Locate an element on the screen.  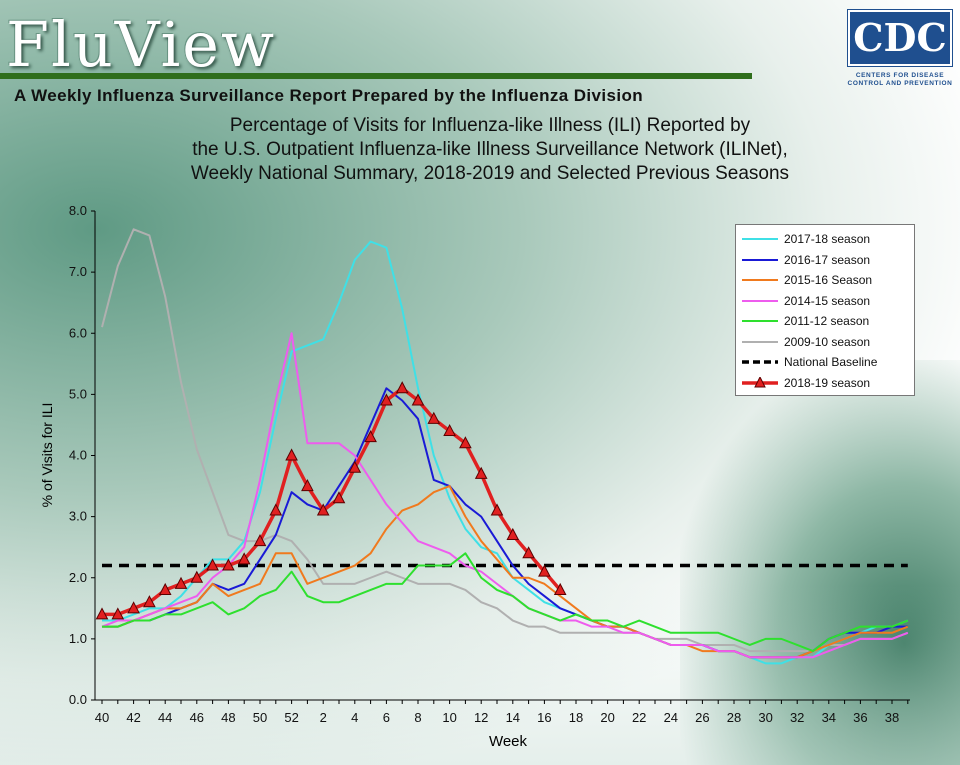
legend-item: 2011-12 season is located at coordinates (805, 321).